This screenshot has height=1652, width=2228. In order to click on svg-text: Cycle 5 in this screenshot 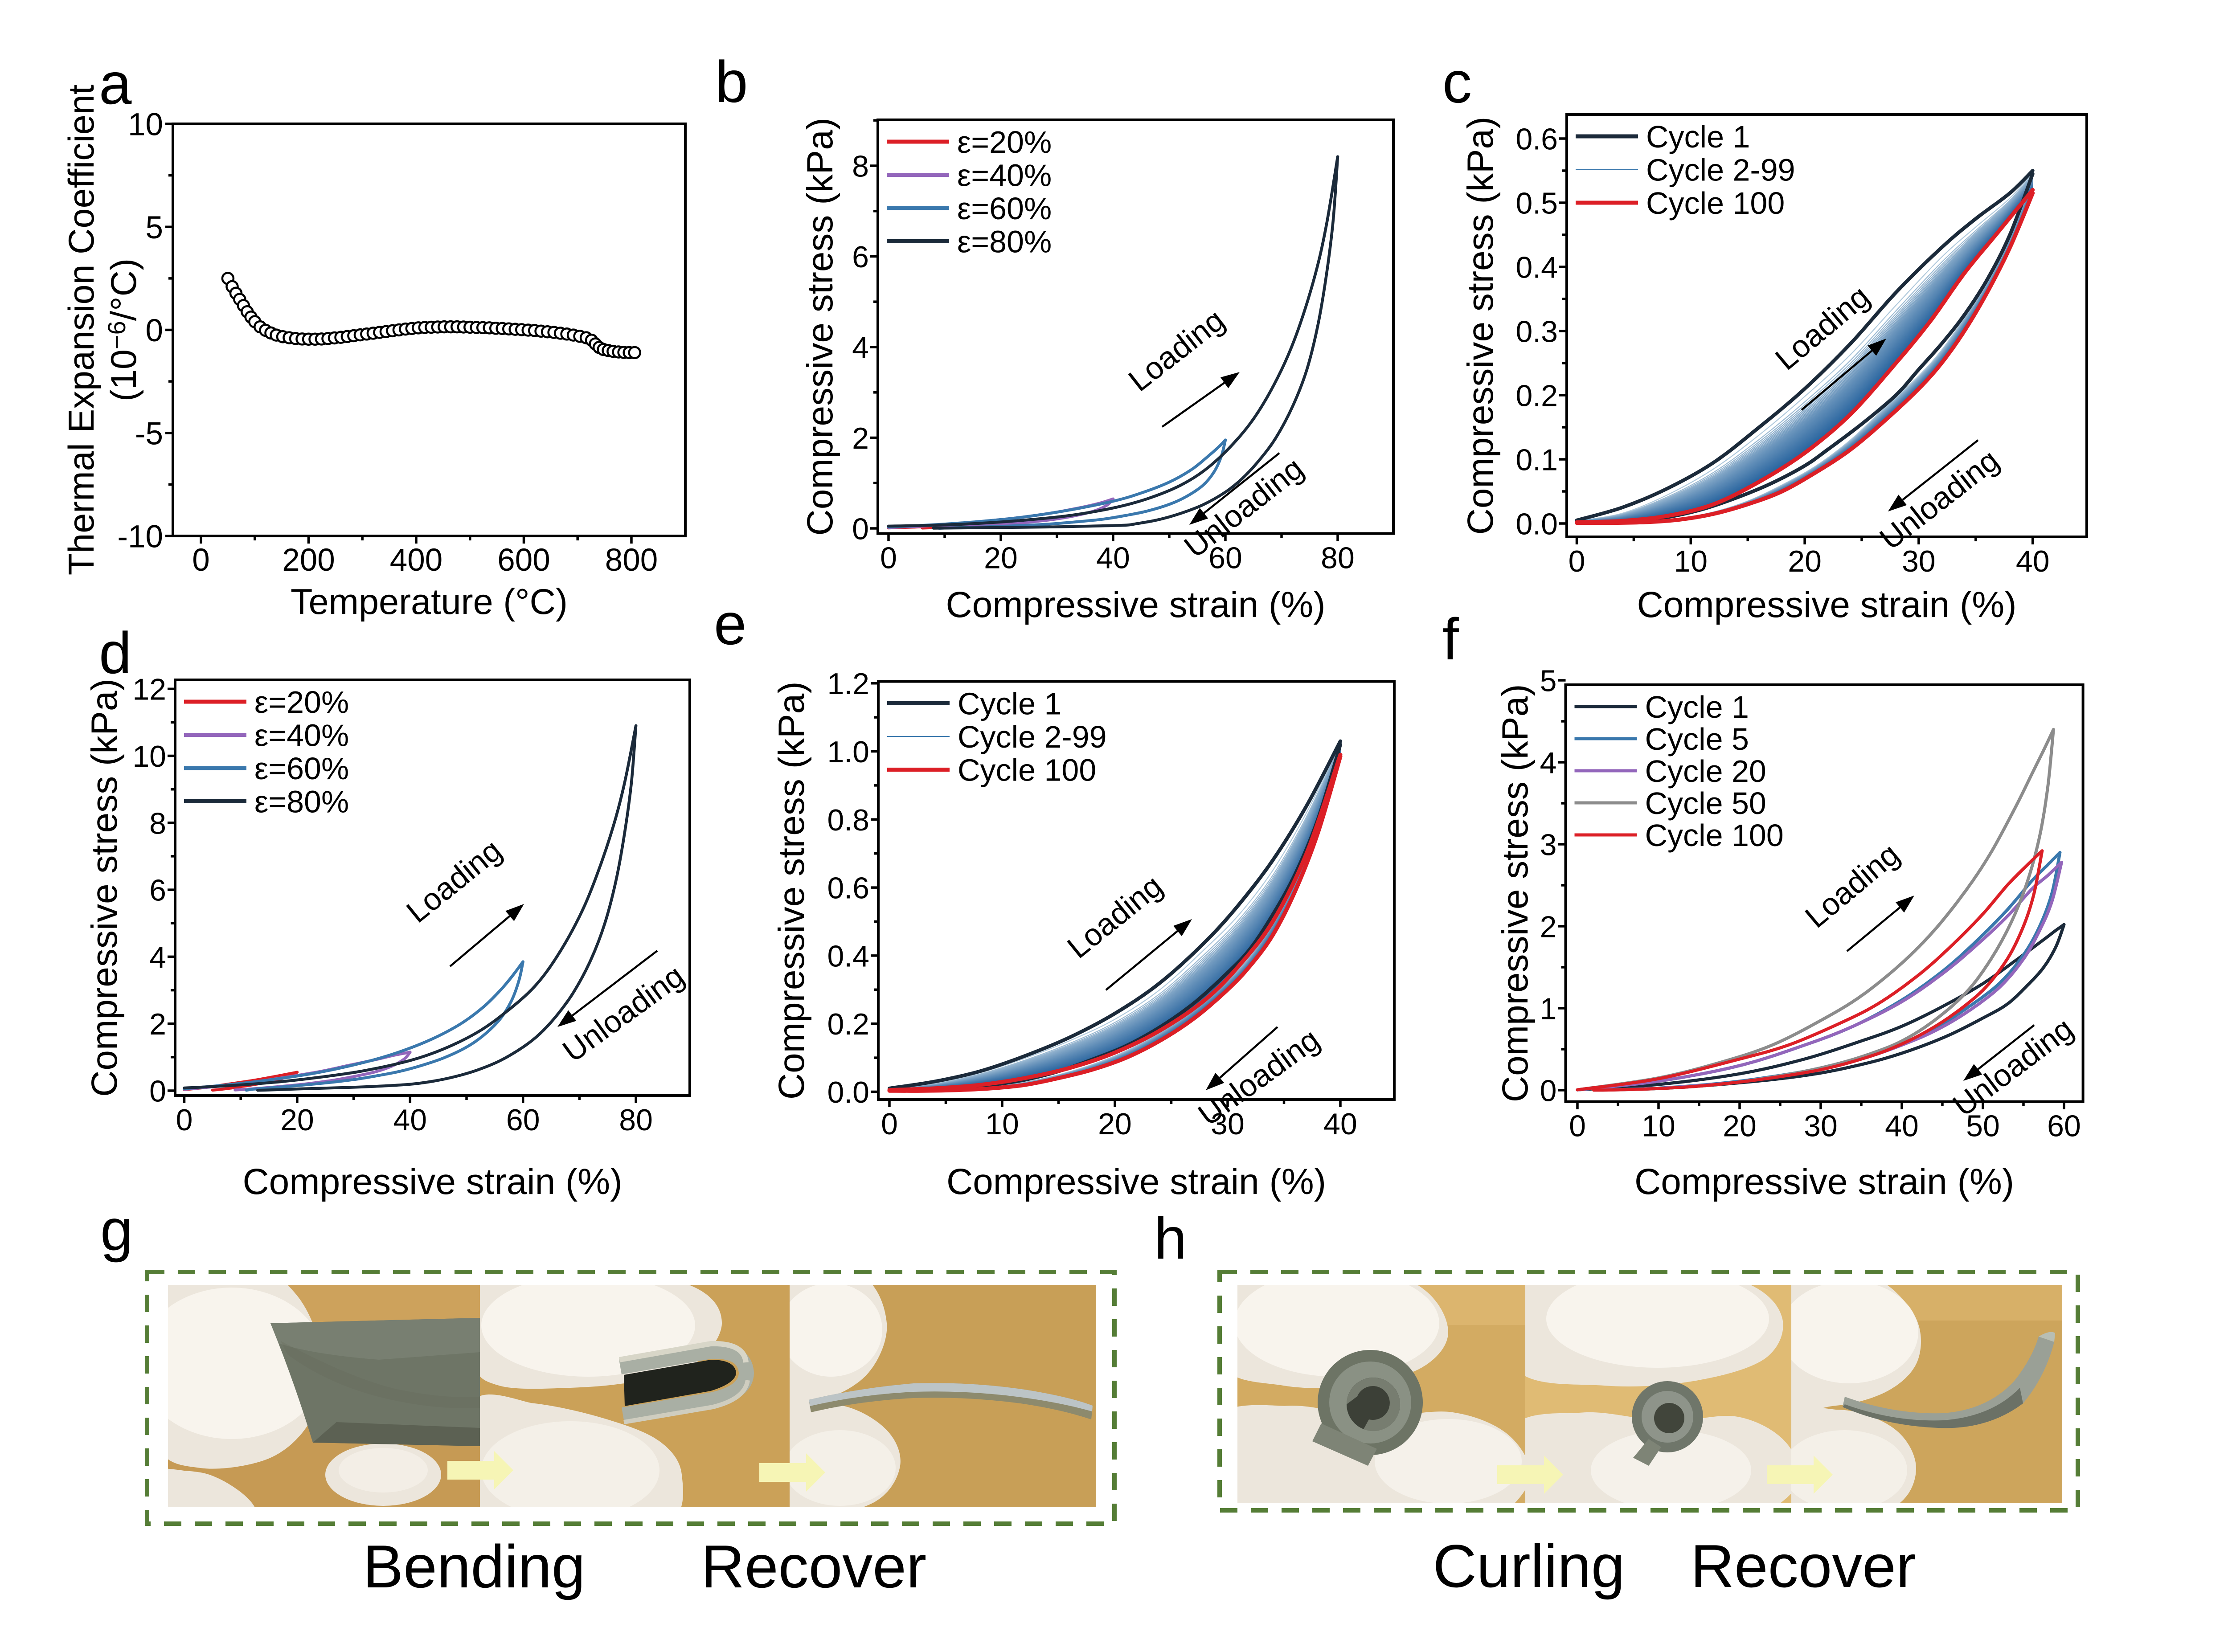, I will do `click(1697, 739)`.